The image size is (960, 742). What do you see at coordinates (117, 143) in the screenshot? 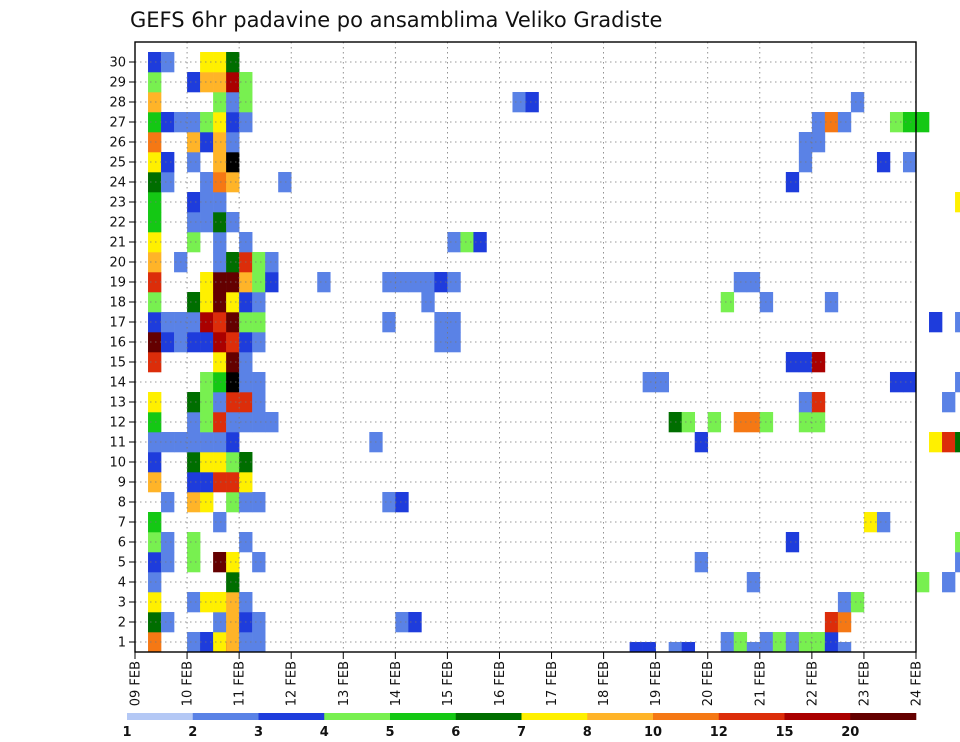
I see `y-tick-label: 26` at bounding box center [117, 143].